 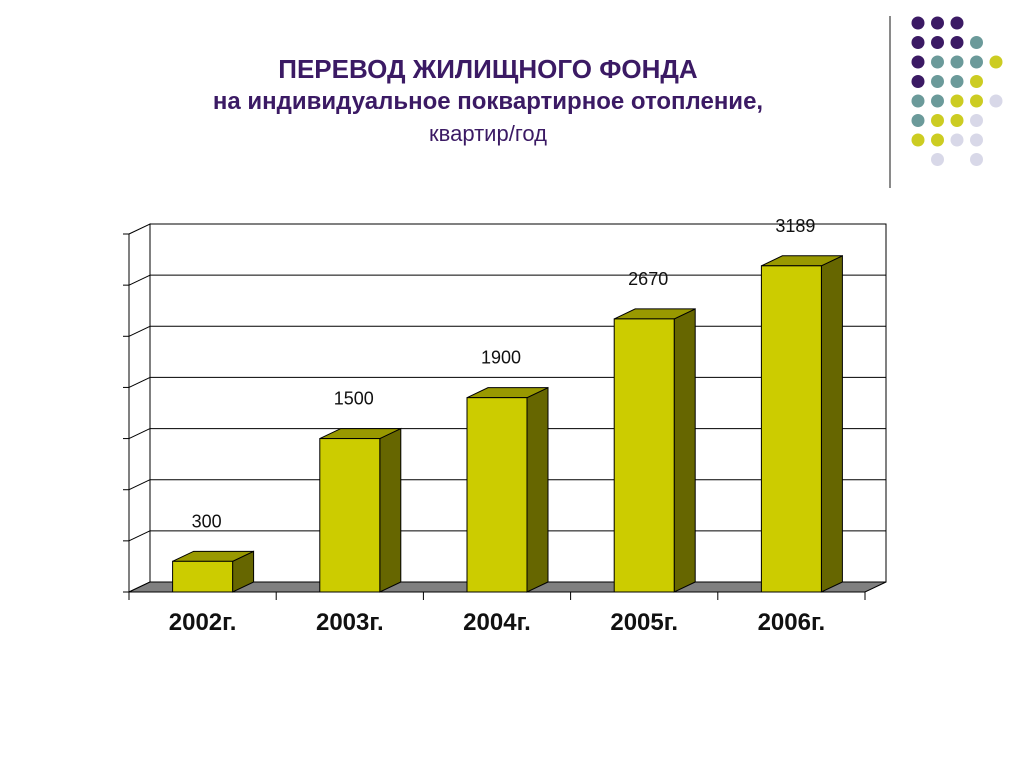 What do you see at coordinates (354, 399) in the screenshot?
I see `data-label: 1500` at bounding box center [354, 399].